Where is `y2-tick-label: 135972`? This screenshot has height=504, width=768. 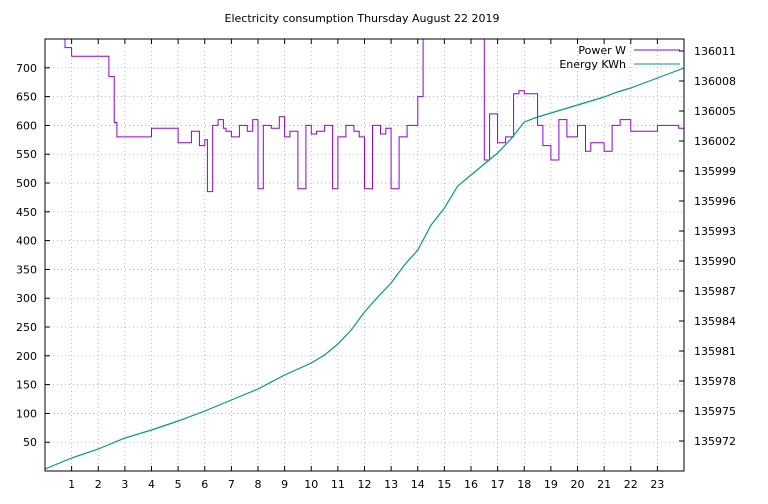 y2-tick-label: 135972 is located at coordinates (715, 441).